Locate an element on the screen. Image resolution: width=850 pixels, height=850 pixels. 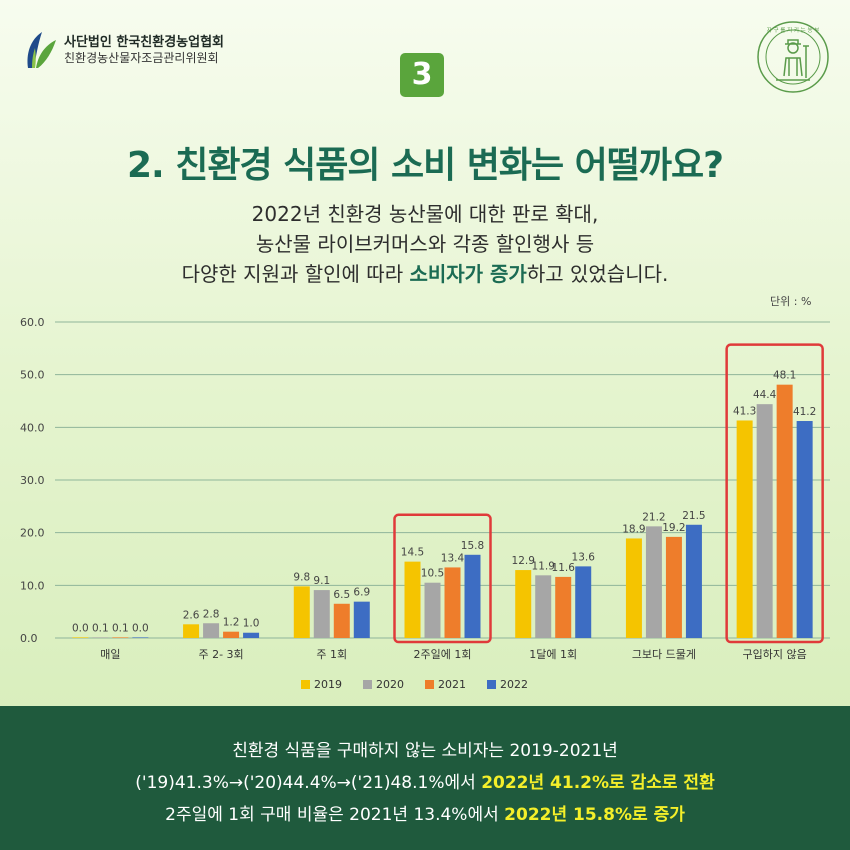
organization-logo-block: 사단법인 한국친환경농업협회 친환경농산물자조금관리위원회 is located at coordinates (124, 50).